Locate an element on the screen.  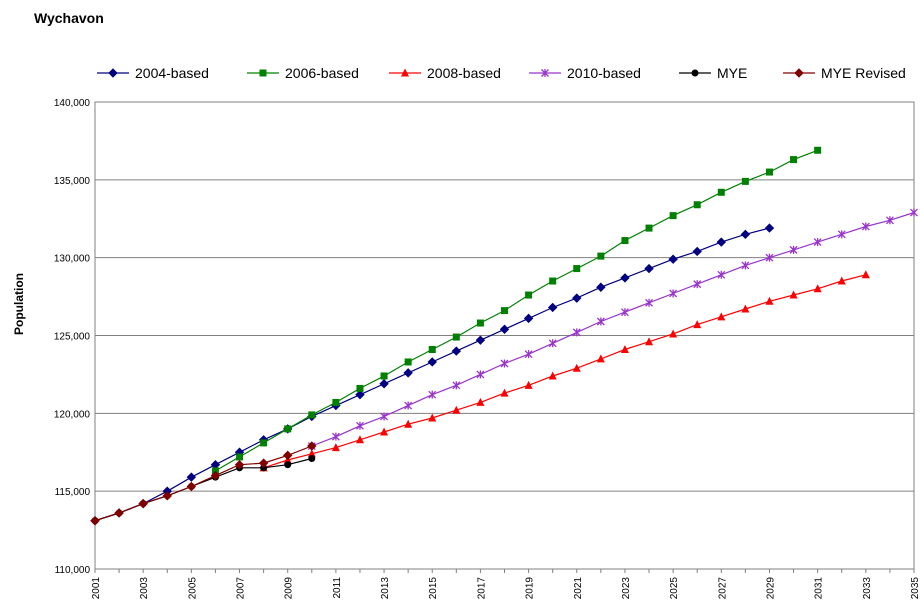
series-mye is located at coordinates (203, 489).